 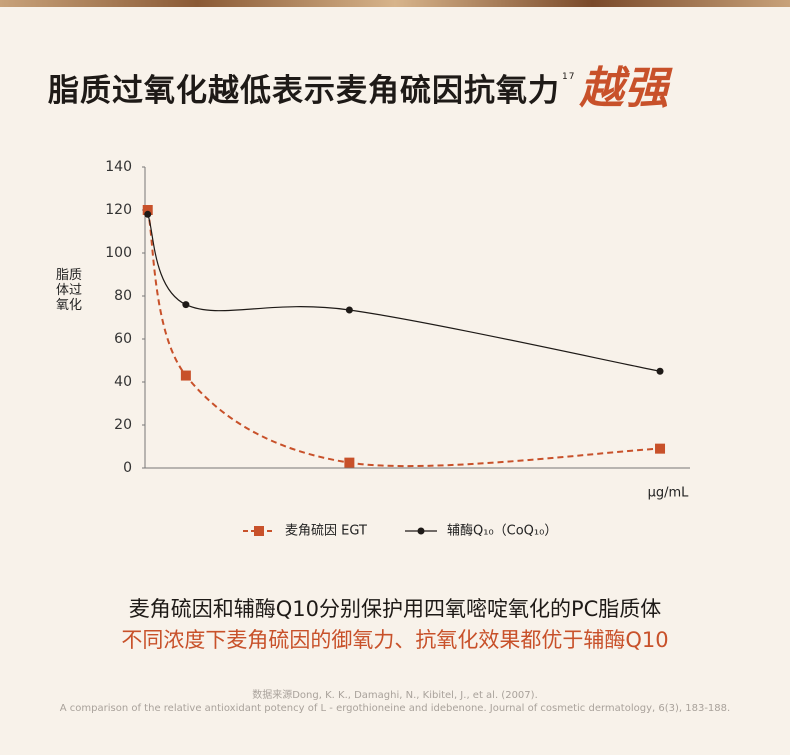 I want to click on y-tick-label: 60, so click(x=123, y=339).